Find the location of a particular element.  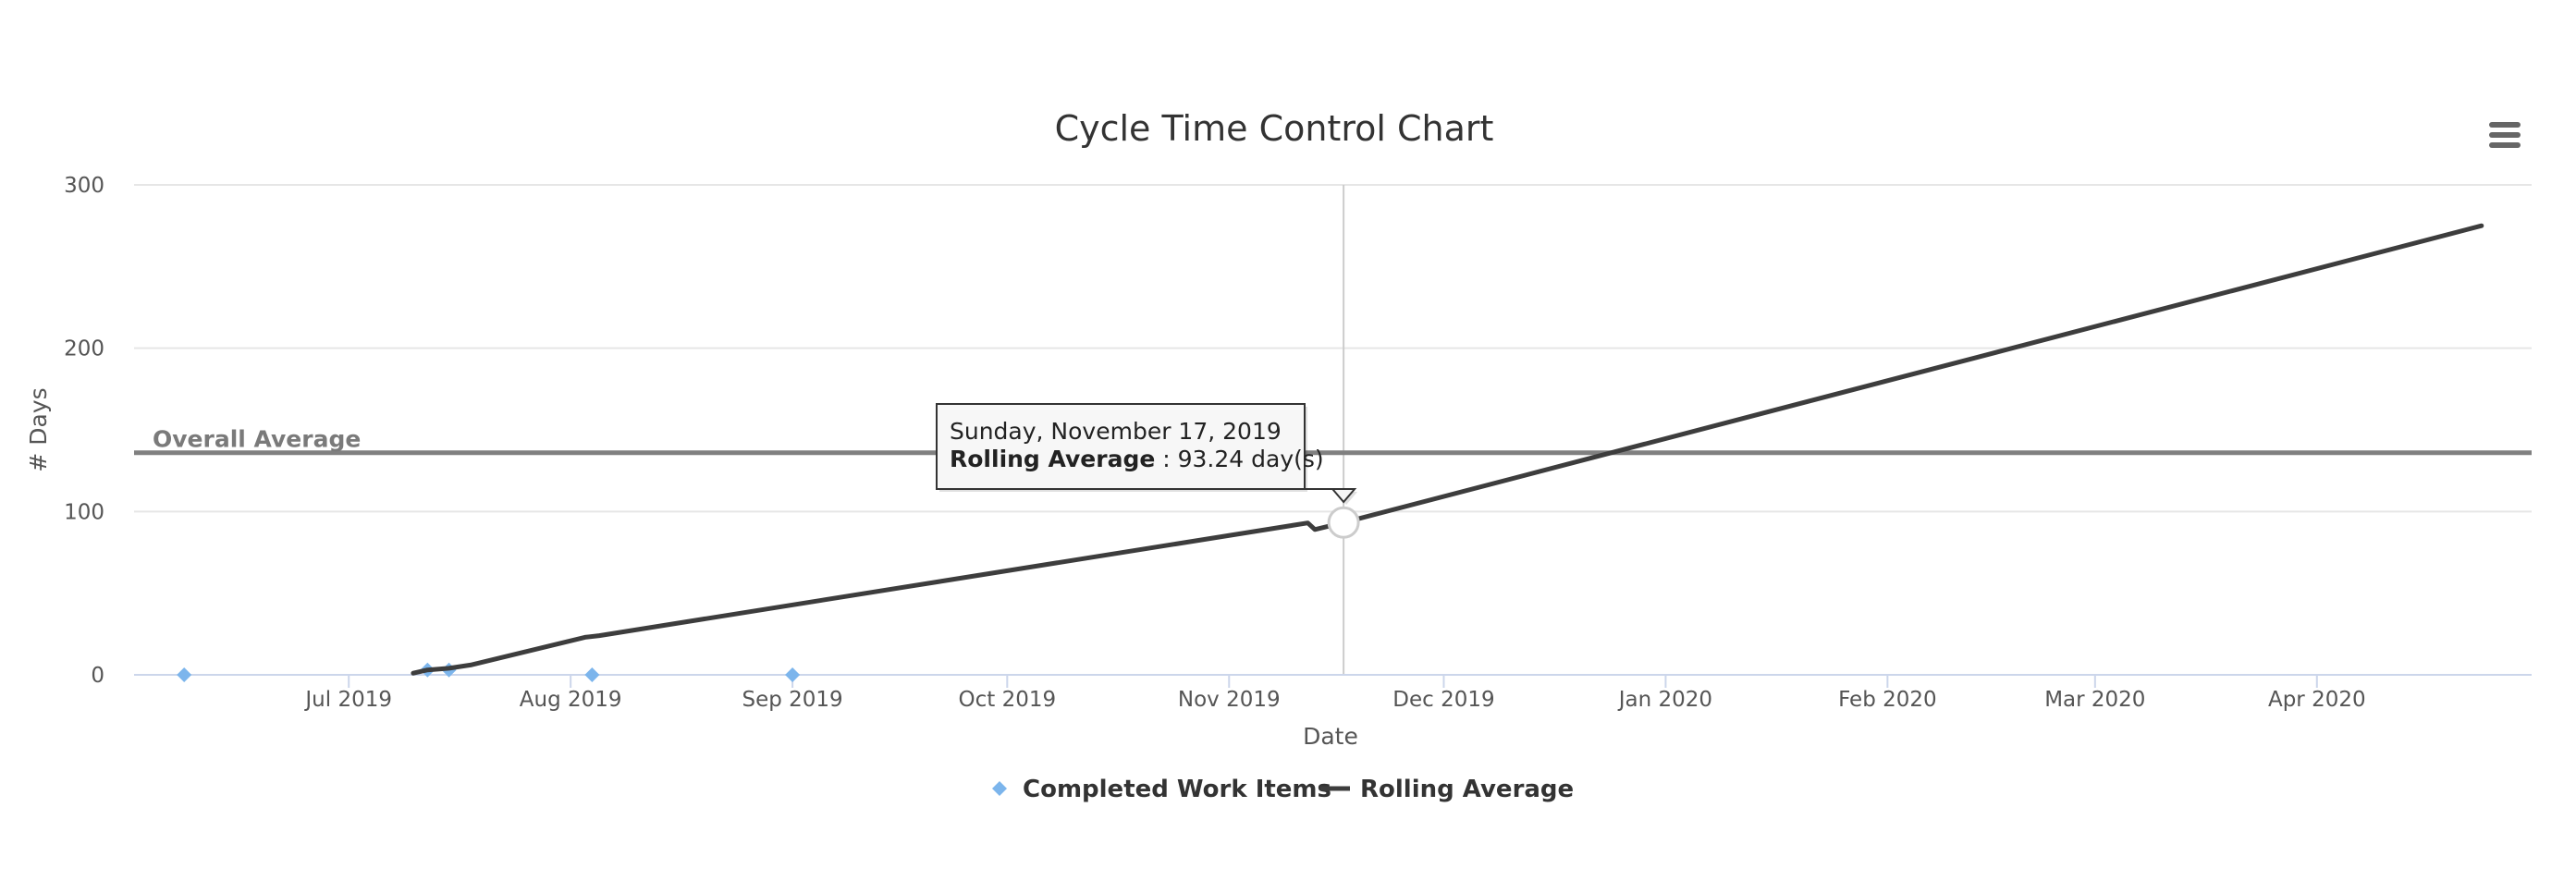

x-tick-label: Sep 2019 is located at coordinates (792, 700).